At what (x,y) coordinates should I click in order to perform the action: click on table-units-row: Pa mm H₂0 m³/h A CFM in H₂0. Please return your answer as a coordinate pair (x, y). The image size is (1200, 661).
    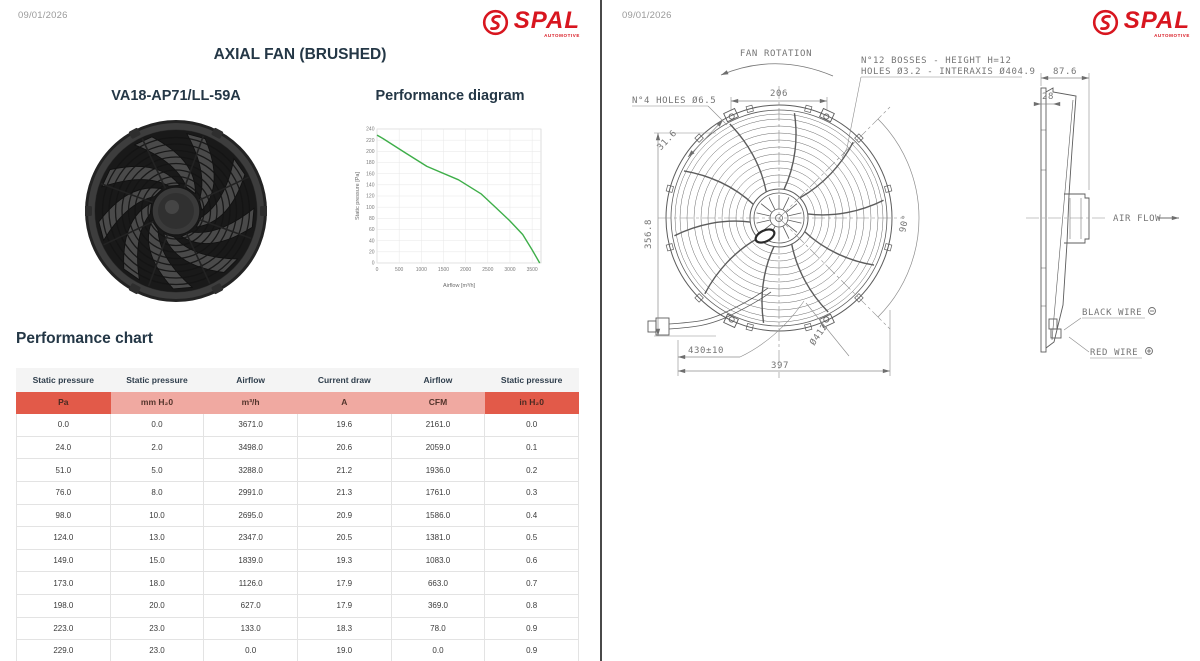
    Looking at the image, I should click on (297, 402).